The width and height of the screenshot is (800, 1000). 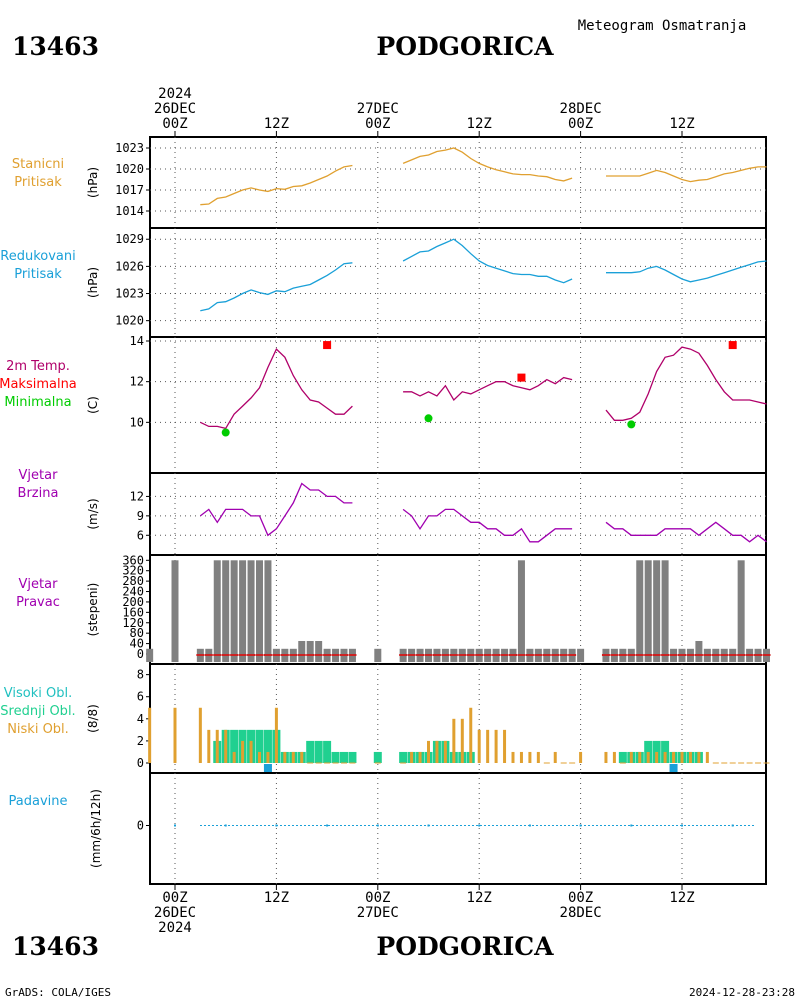 What do you see at coordinates (133, 560) in the screenshot?
I see `y-tick-label: 360` at bounding box center [133, 560].